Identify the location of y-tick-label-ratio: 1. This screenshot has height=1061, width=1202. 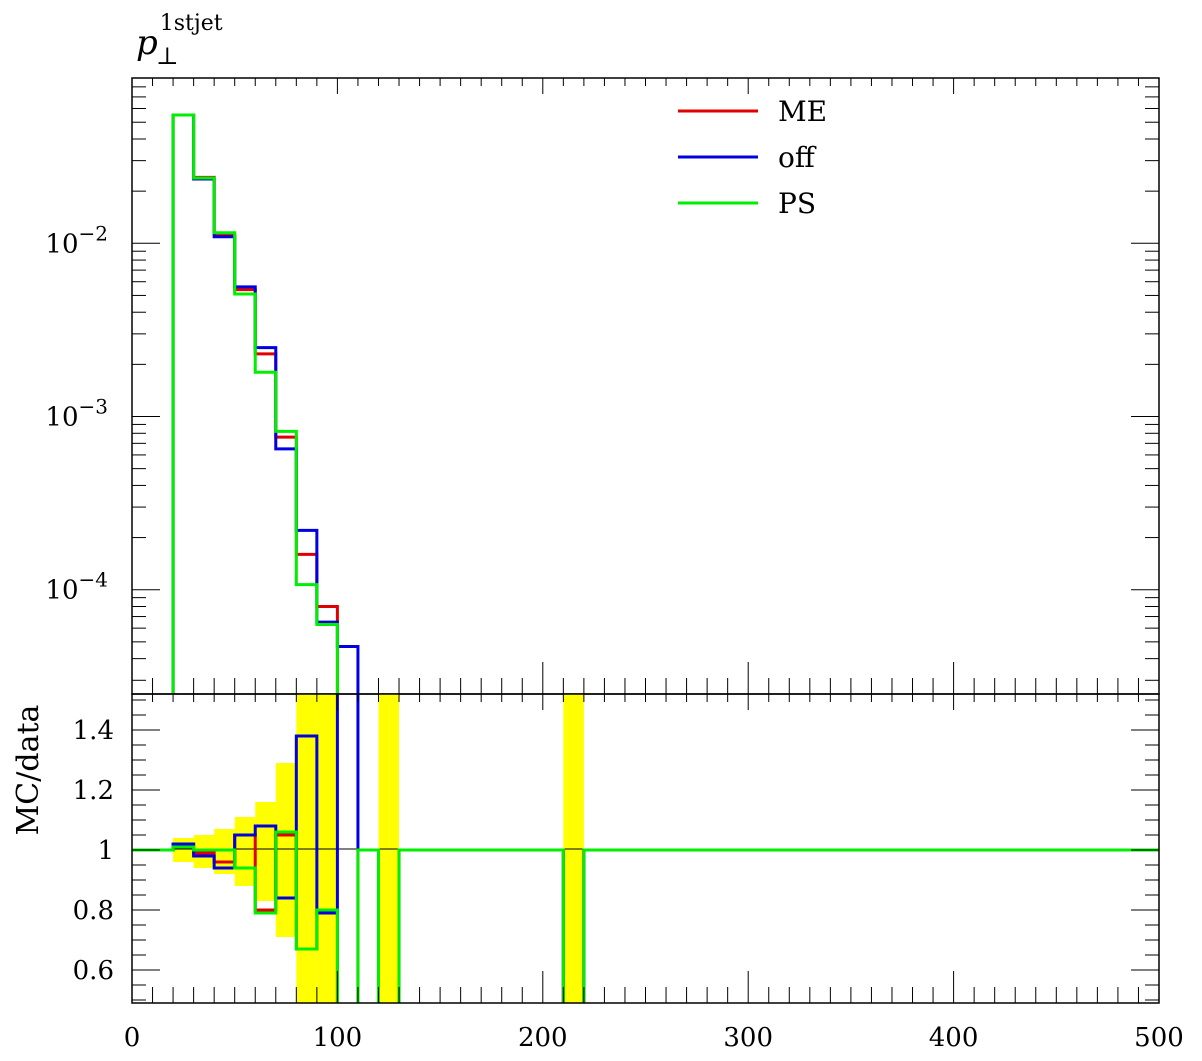
(105, 851).